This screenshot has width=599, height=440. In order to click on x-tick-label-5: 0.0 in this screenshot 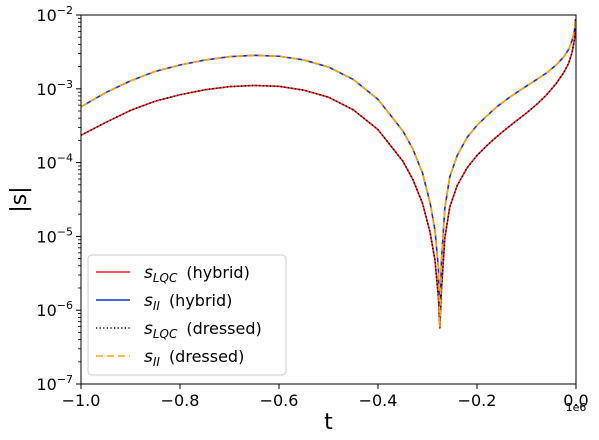, I will do `click(575, 400)`.